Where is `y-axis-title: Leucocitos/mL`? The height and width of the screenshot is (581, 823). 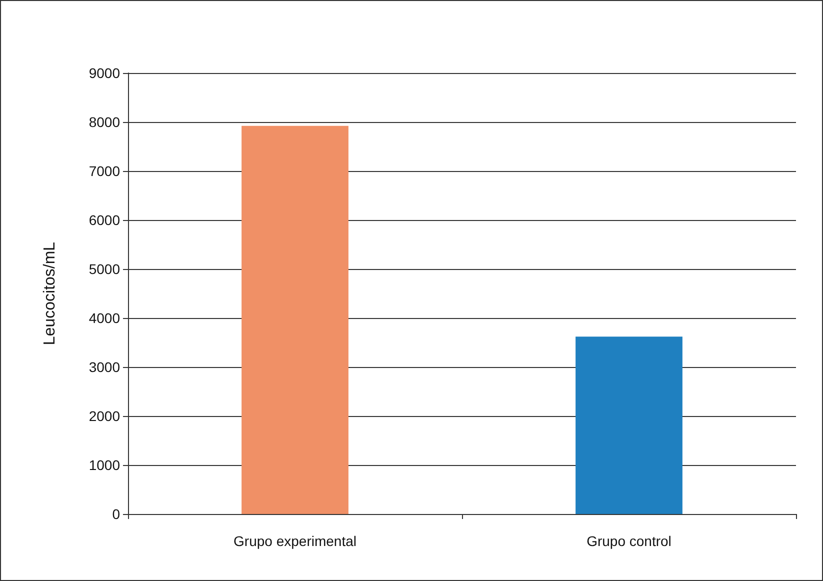
y-axis-title: Leucocitos/mL is located at coordinates (50, 294).